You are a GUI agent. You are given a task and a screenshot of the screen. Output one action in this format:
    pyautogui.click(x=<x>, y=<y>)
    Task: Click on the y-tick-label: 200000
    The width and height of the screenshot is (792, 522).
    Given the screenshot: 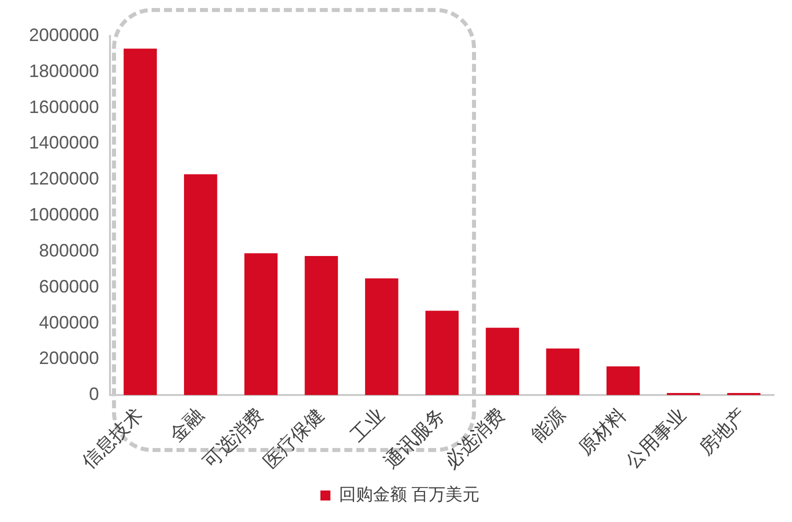 What is the action you would take?
    pyautogui.click(x=69, y=358)
    